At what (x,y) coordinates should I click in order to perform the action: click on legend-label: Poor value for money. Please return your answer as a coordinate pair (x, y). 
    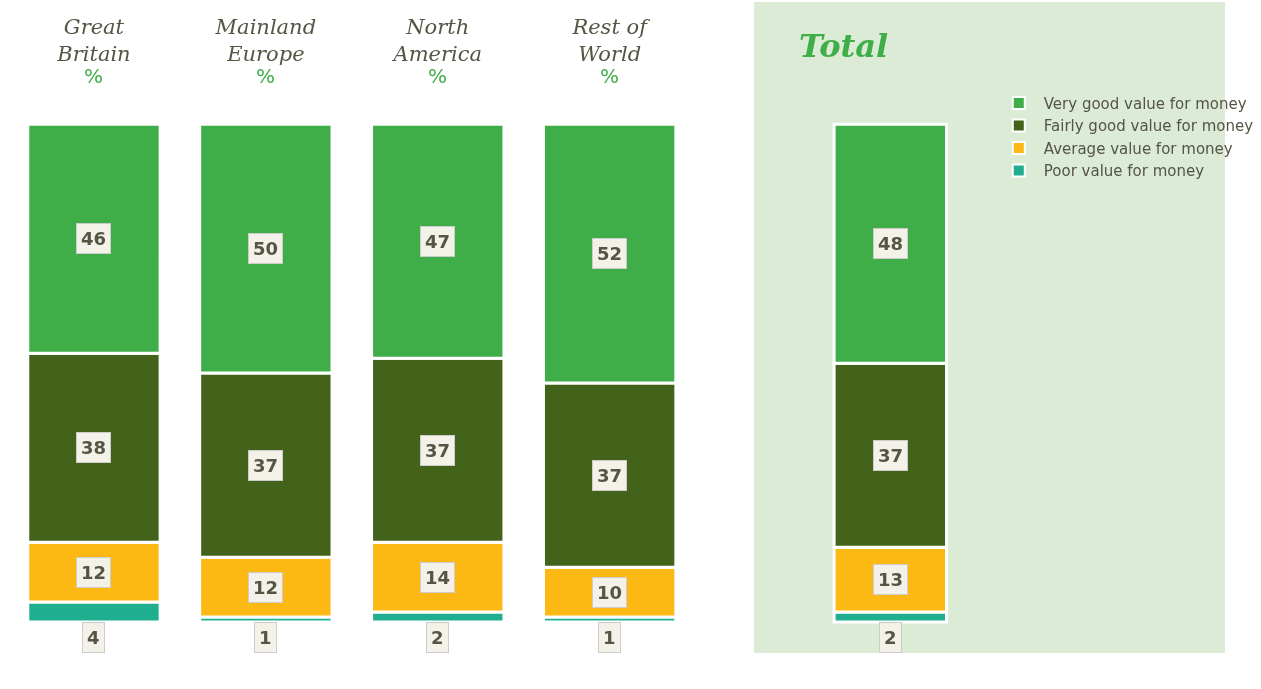
    Looking at the image, I should click on (1124, 171).